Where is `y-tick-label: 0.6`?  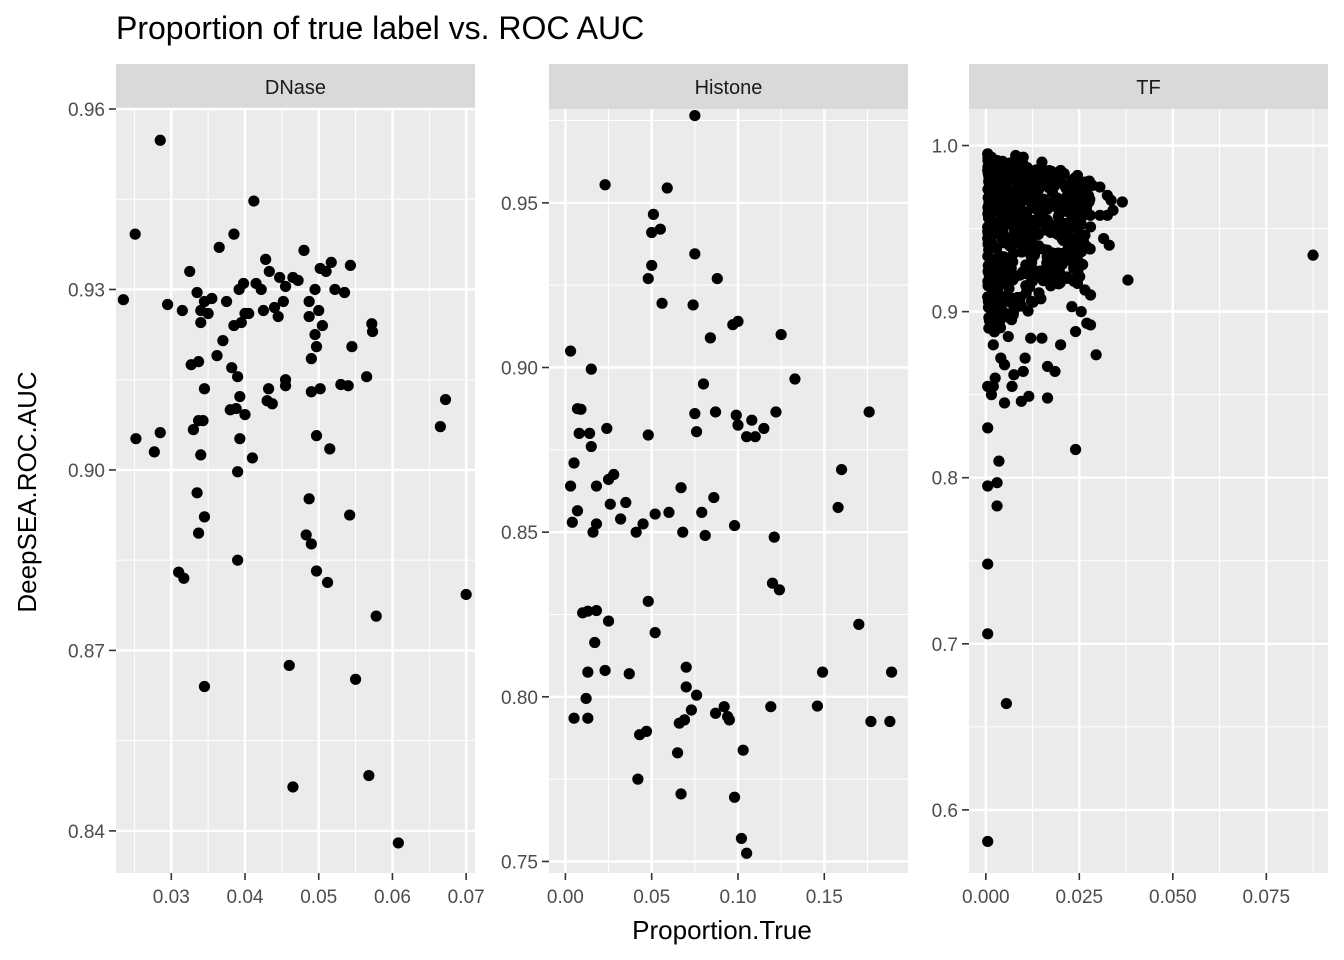
y-tick-label: 0.6 is located at coordinates (945, 811).